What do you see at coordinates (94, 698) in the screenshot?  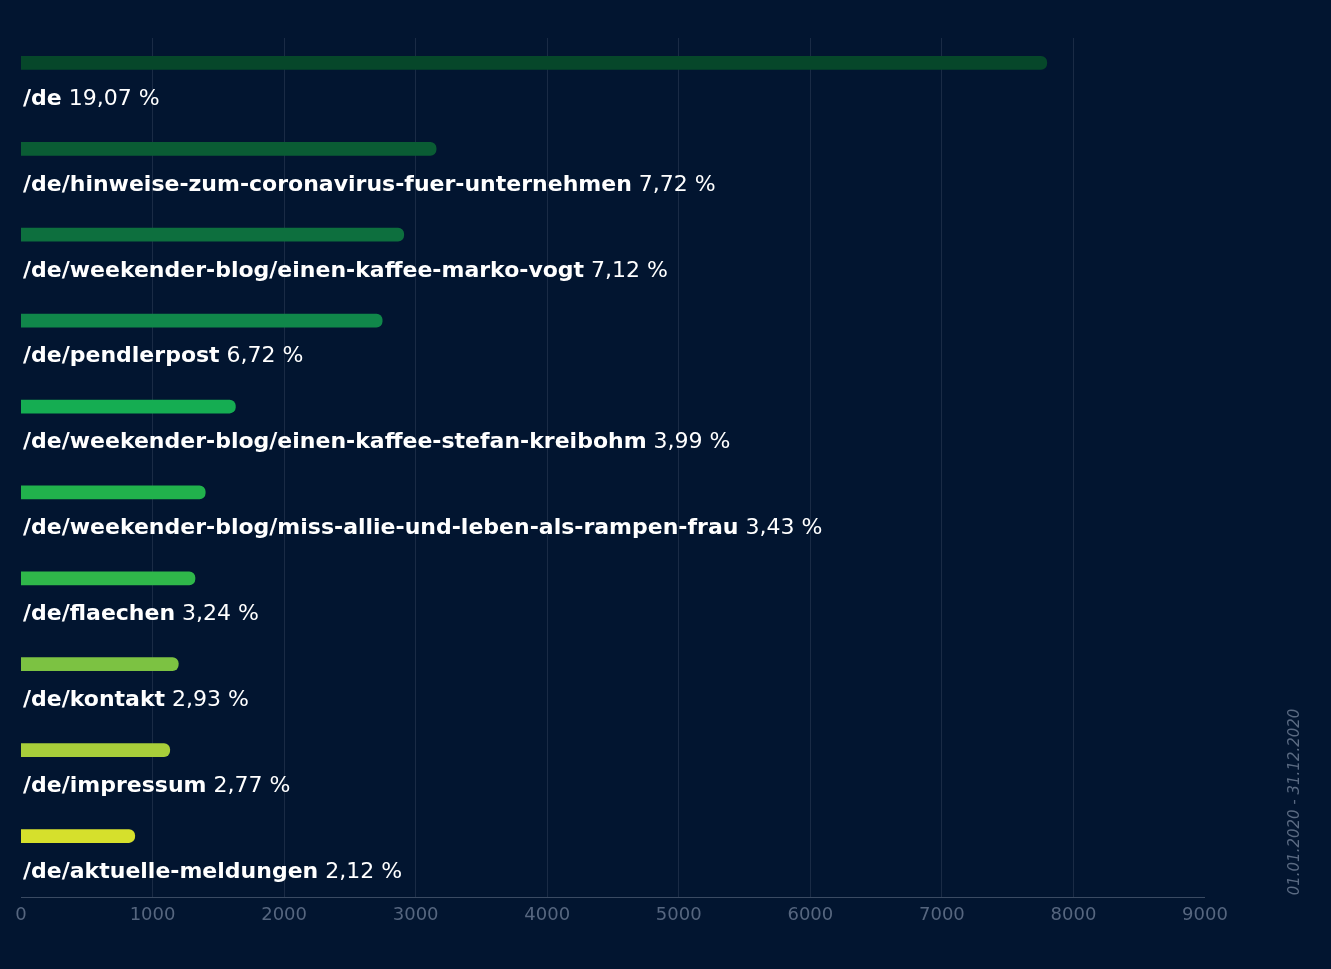 I see `y-tick-label: /de/kontakt` at bounding box center [94, 698].